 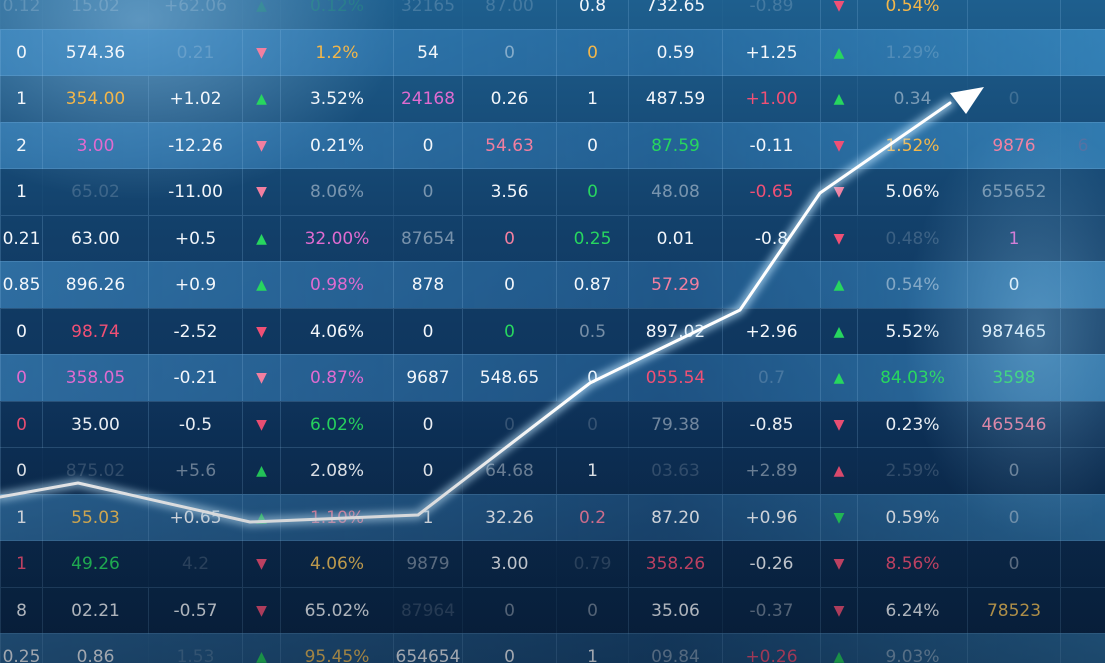 What do you see at coordinates (509, 145) in the screenshot?
I see `ticker-cell: 54.63` at bounding box center [509, 145].